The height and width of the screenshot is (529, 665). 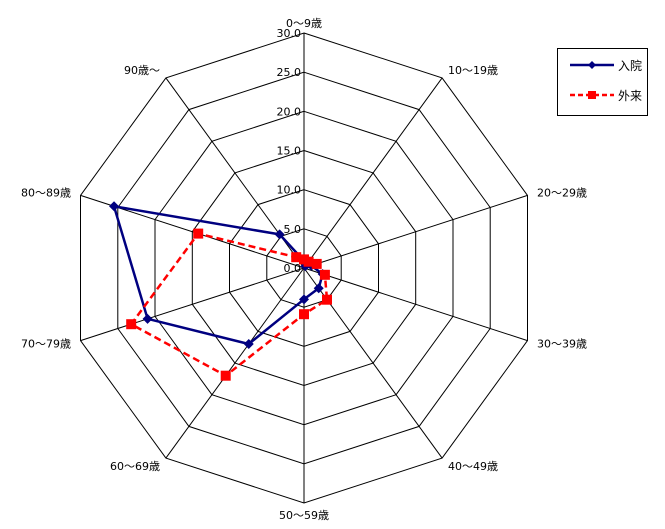 What do you see at coordinates (293, 268) in the screenshot?
I see `tick-label: 0.0` at bounding box center [293, 268].